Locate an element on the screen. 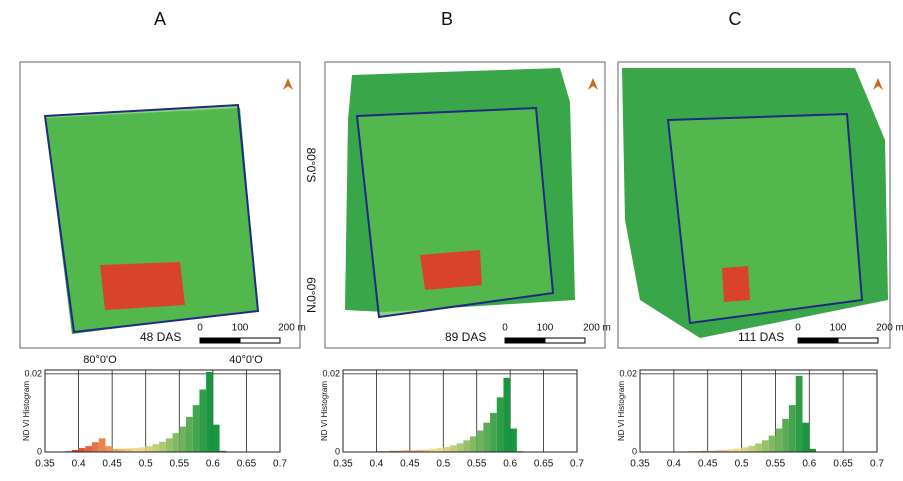 Image resolution: width=903 pixels, height=481 pixels. lon-label: 80°0'O is located at coordinates (100, 360).